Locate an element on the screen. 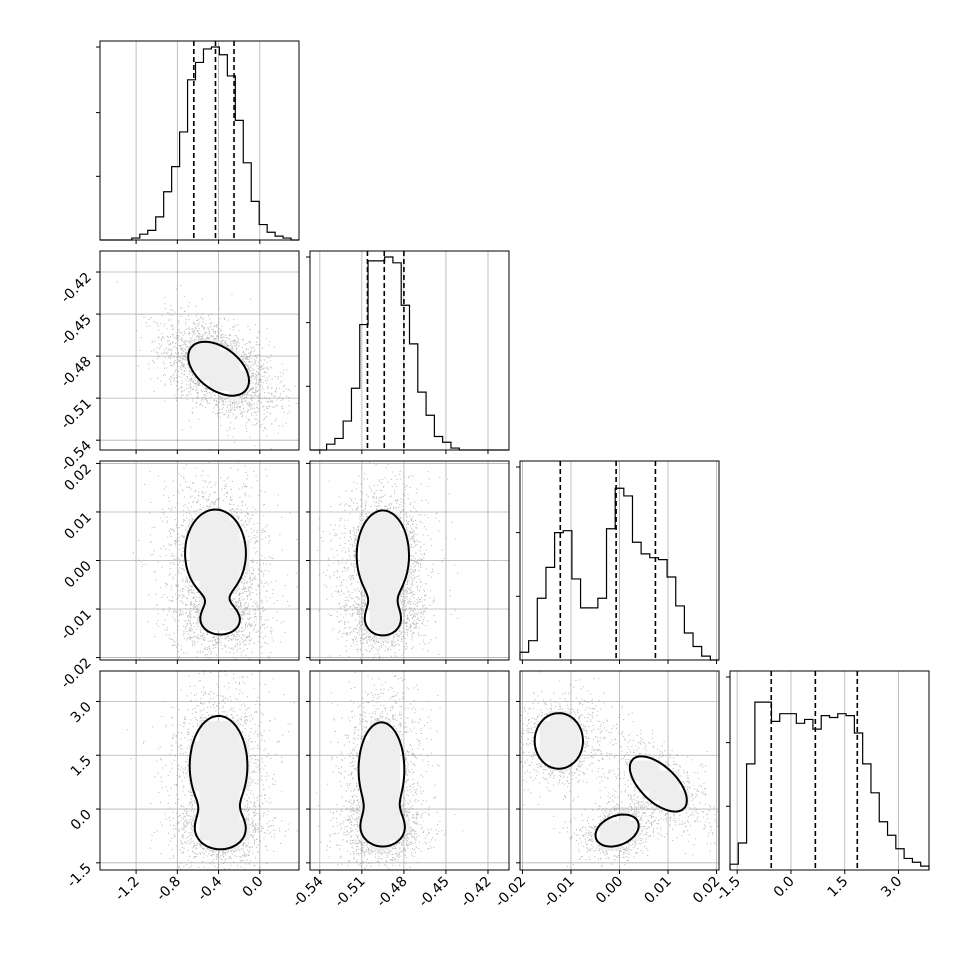 This screenshot has height=970, width=970. x-tick-label: -0.48 is located at coordinates (392, 892).